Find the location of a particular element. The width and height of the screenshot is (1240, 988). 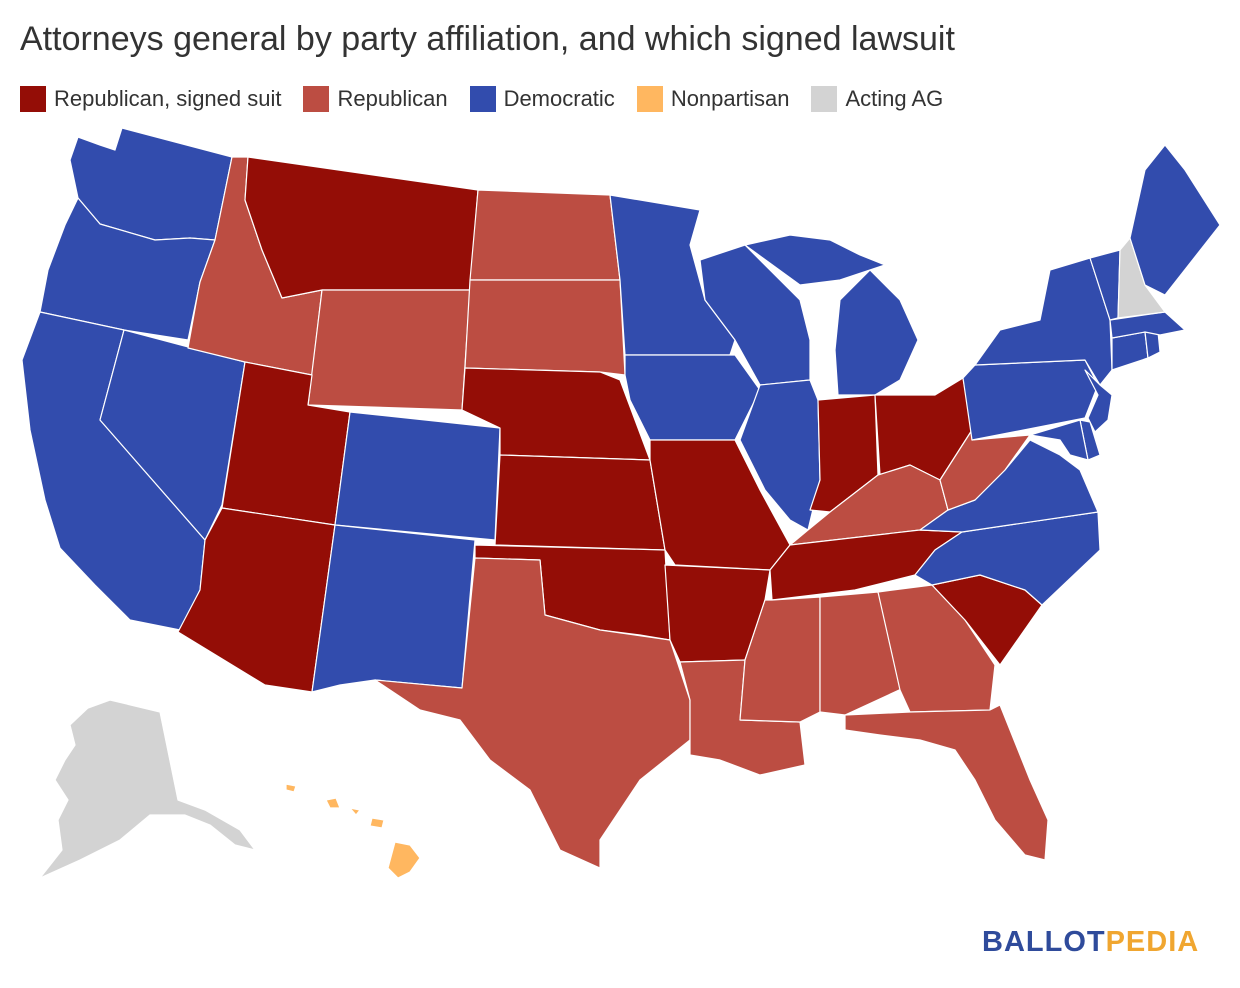

state-nd is located at coordinates (545, 235).